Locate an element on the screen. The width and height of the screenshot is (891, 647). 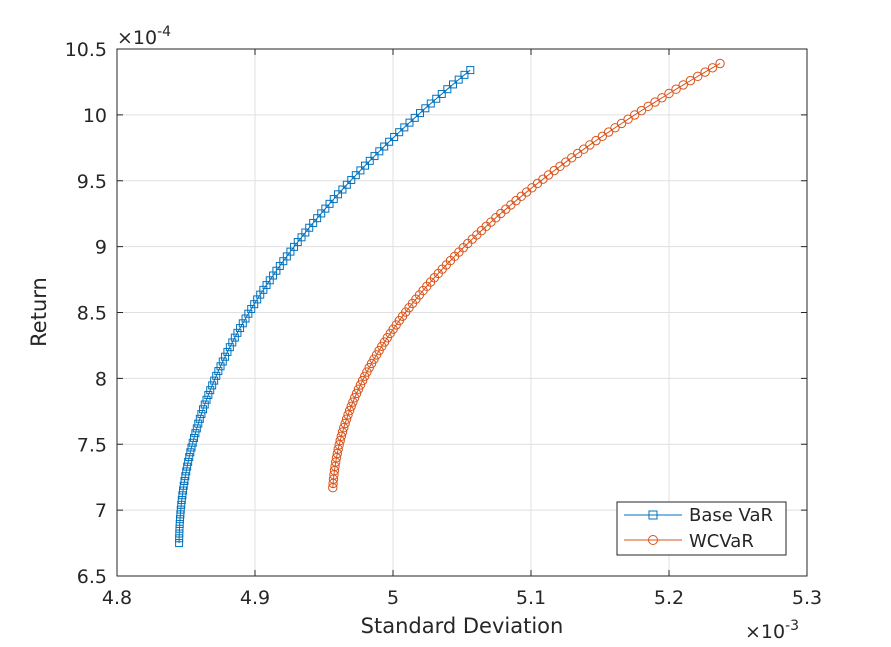
legend-label-base-var: Base VaR is located at coordinates (731, 515).